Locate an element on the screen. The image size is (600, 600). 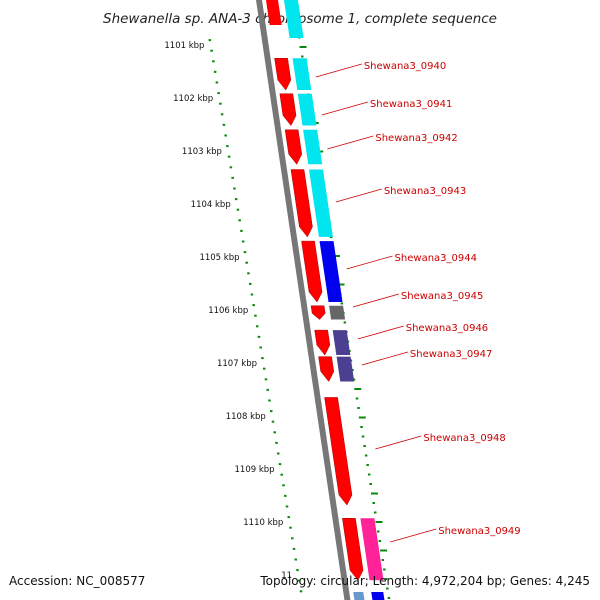
scale-label: 1104 kbp is located at coordinates (211, 205).